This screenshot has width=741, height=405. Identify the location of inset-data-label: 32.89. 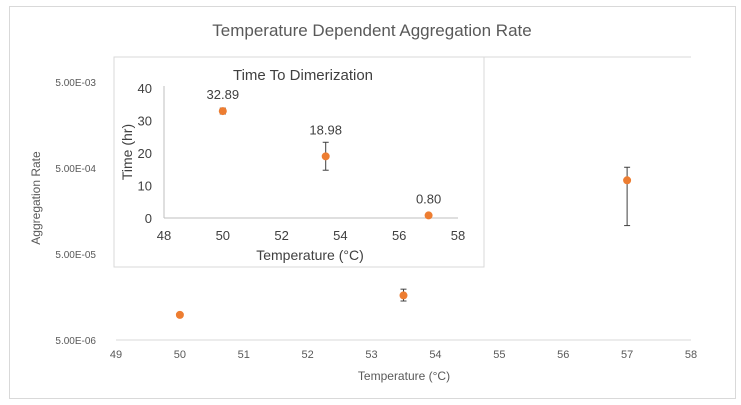
(223, 94).